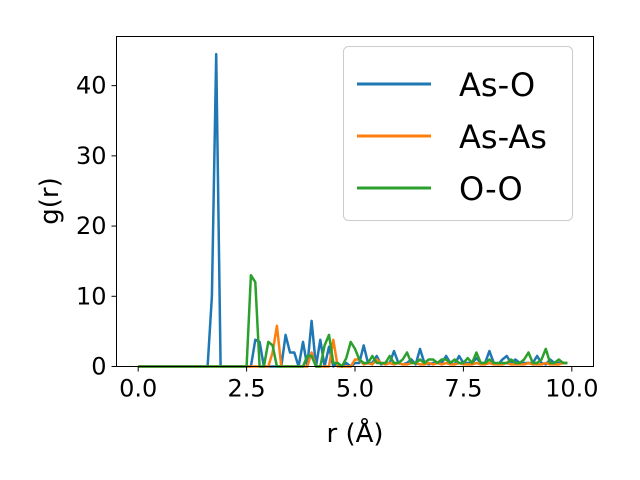  Describe the element at coordinates (354, 433) in the screenshot. I see `x-axis-label: r (Å)` at that location.